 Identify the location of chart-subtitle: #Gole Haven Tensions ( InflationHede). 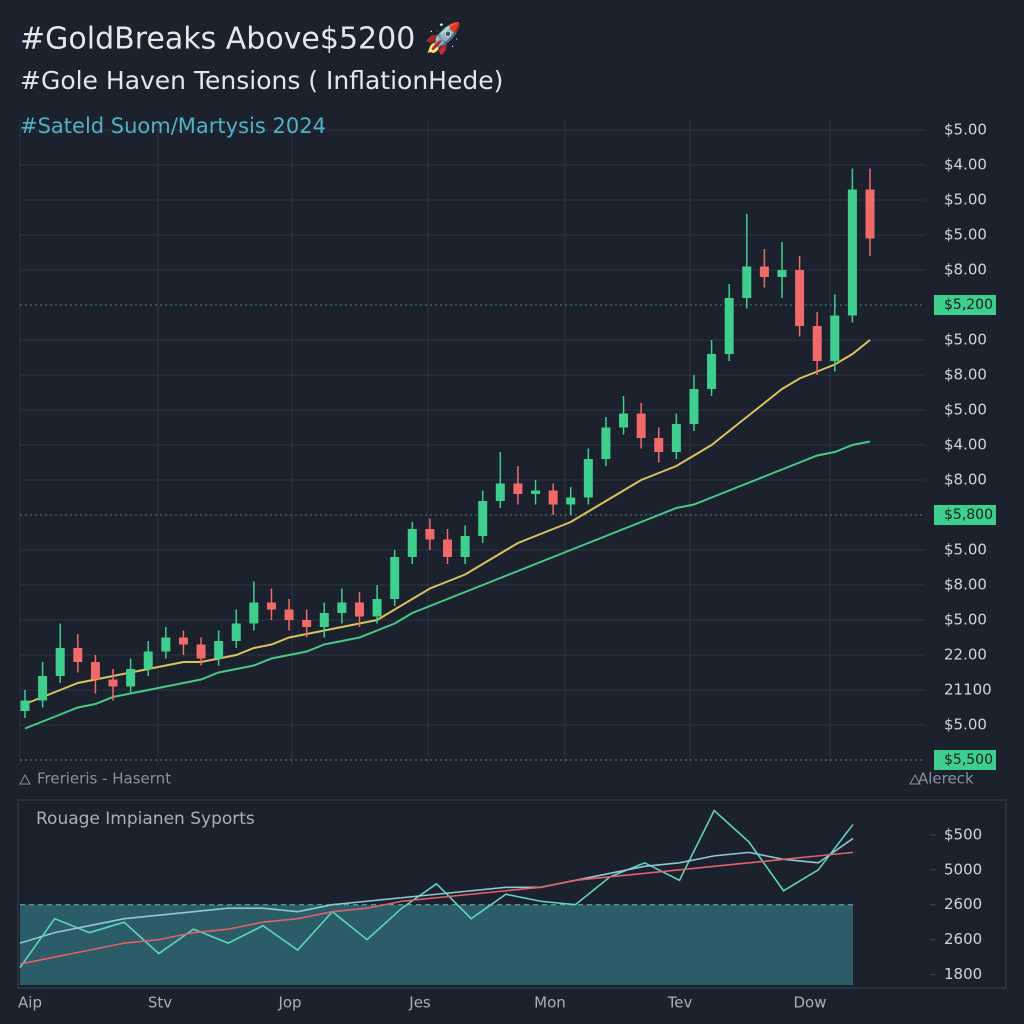
(261, 80).